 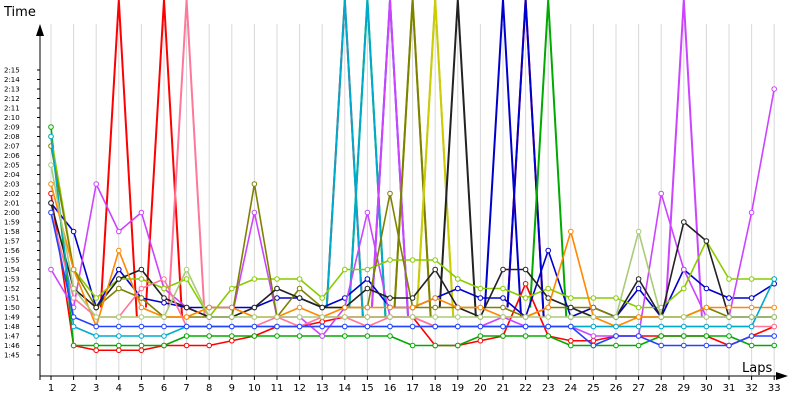 What do you see at coordinates (390, 388) in the screenshot?
I see `x-tick-label: 16` at bounding box center [390, 388].